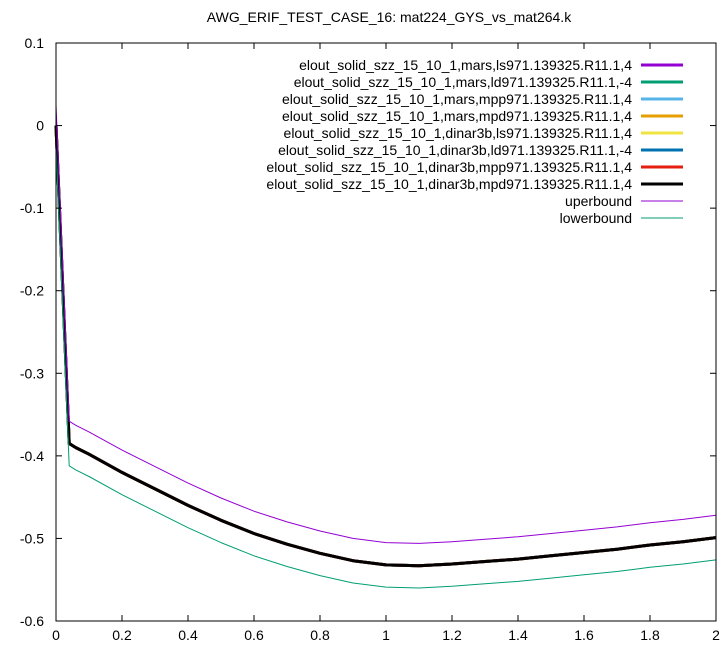 This screenshot has height=654, width=724. I want to click on legend-label: uperbound, so click(598, 201).